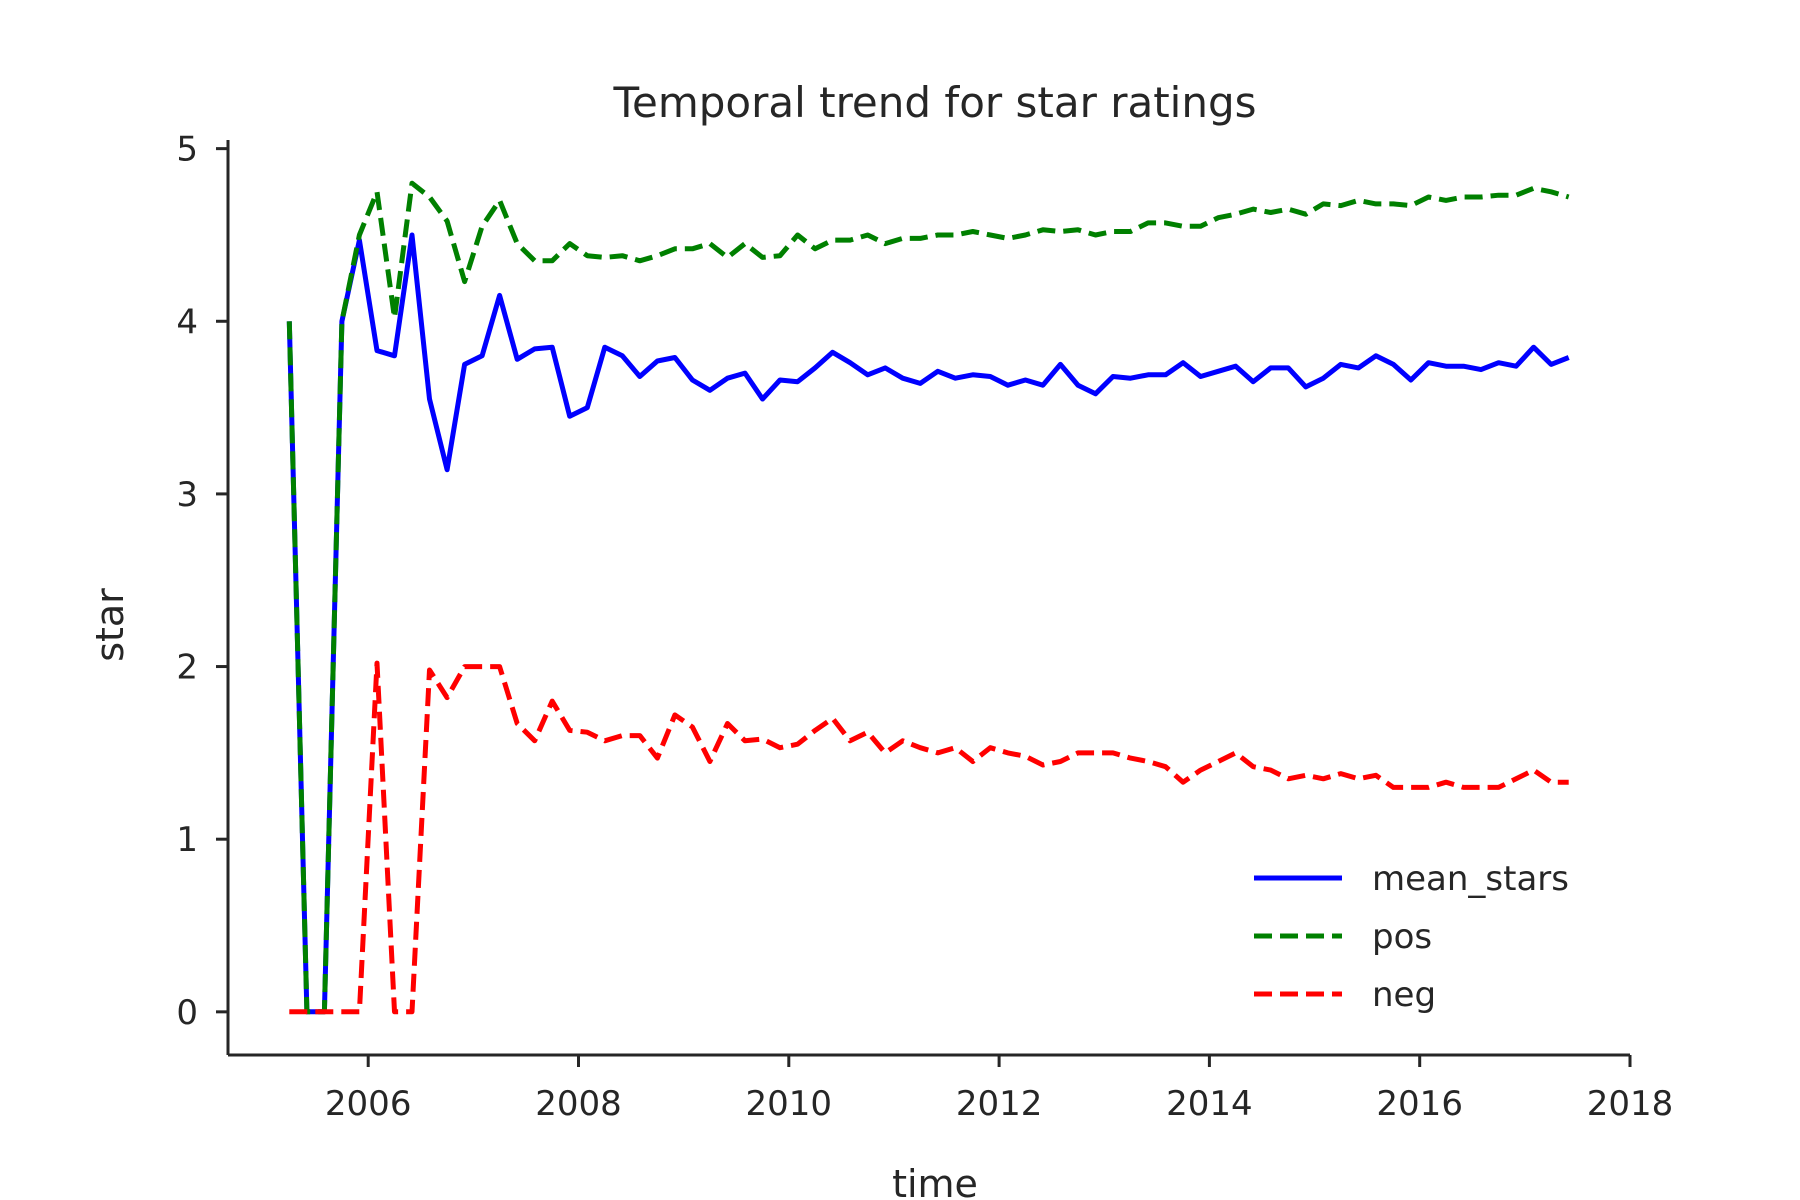 The width and height of the screenshot is (1800, 1200). What do you see at coordinates (368, 1104) in the screenshot?
I see `x-tick-label: 2006` at bounding box center [368, 1104].